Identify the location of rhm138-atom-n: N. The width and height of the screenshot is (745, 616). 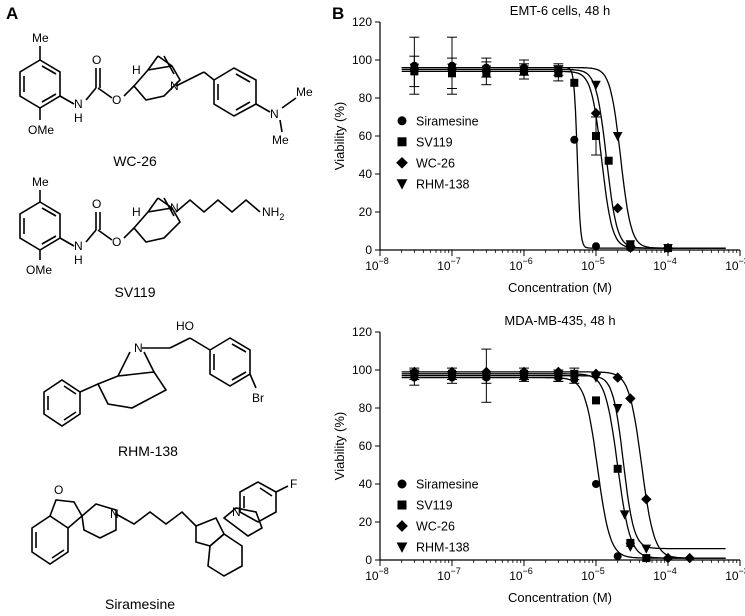
(138, 348).